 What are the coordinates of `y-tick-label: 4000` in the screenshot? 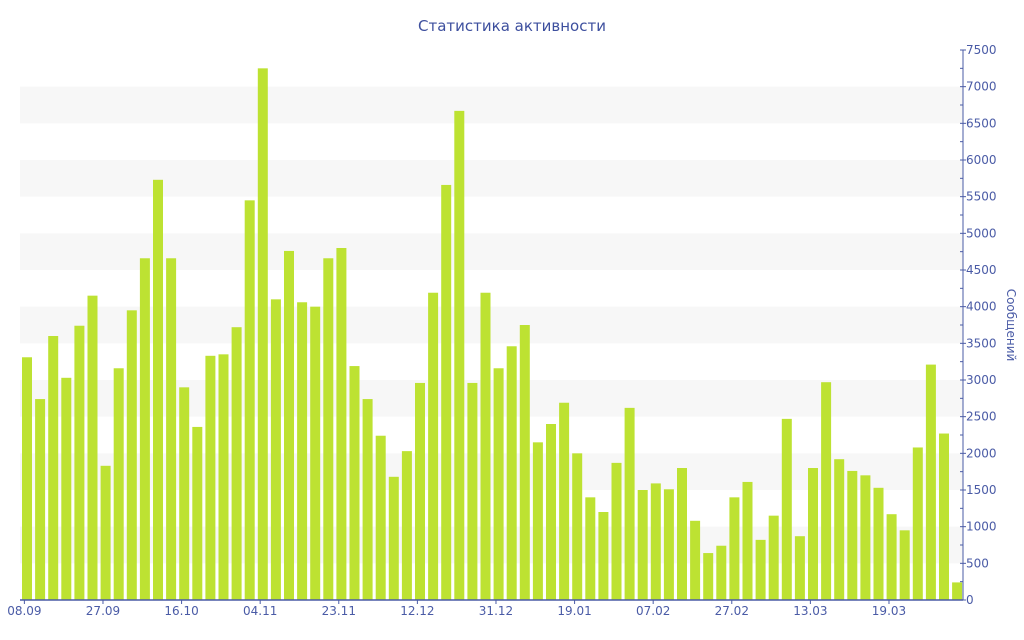 It's located at (981, 307).